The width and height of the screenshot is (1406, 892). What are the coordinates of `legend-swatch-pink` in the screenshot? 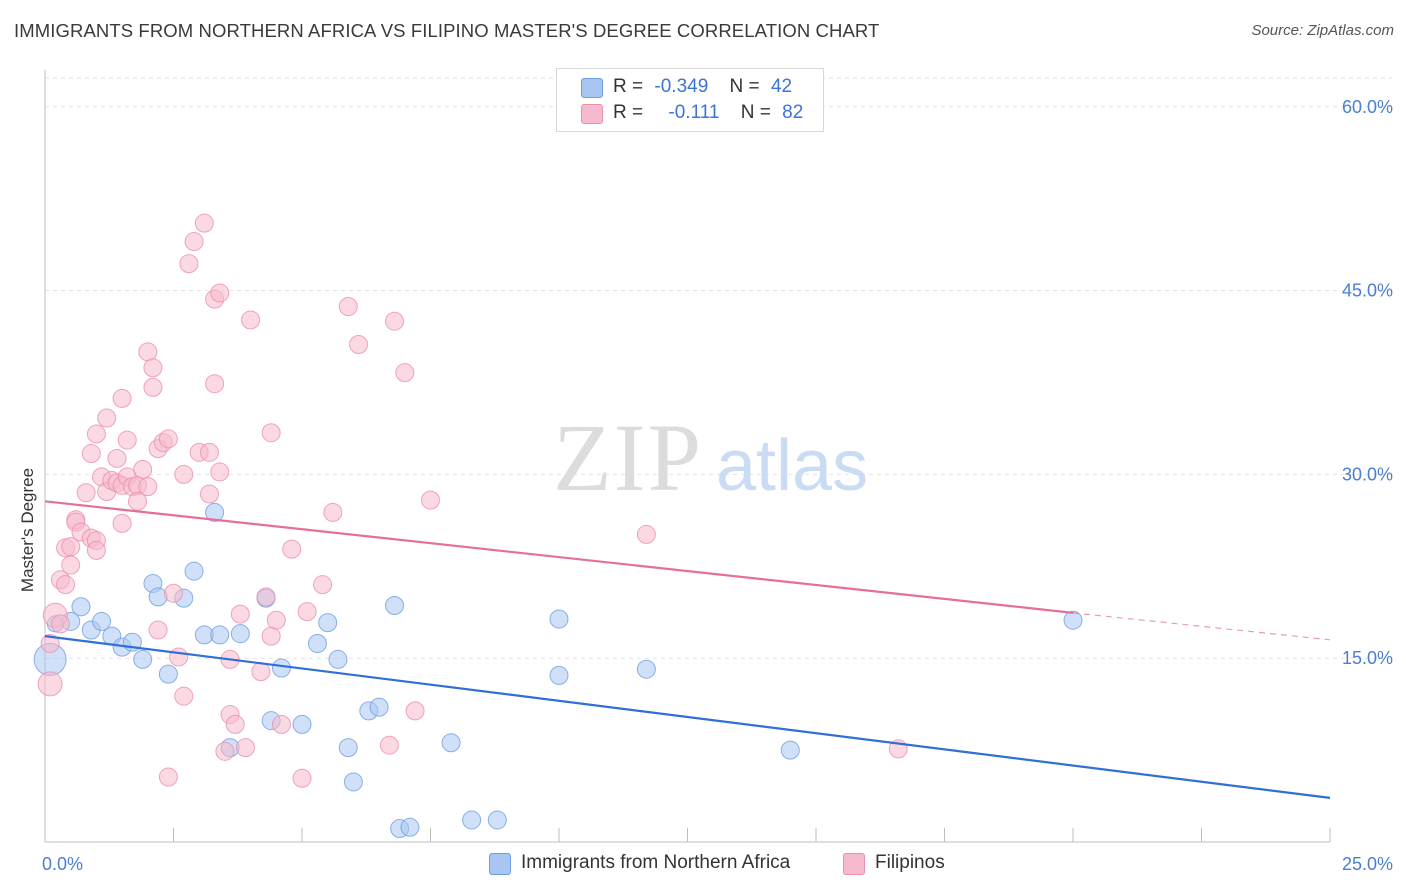 It's located at (592, 114).